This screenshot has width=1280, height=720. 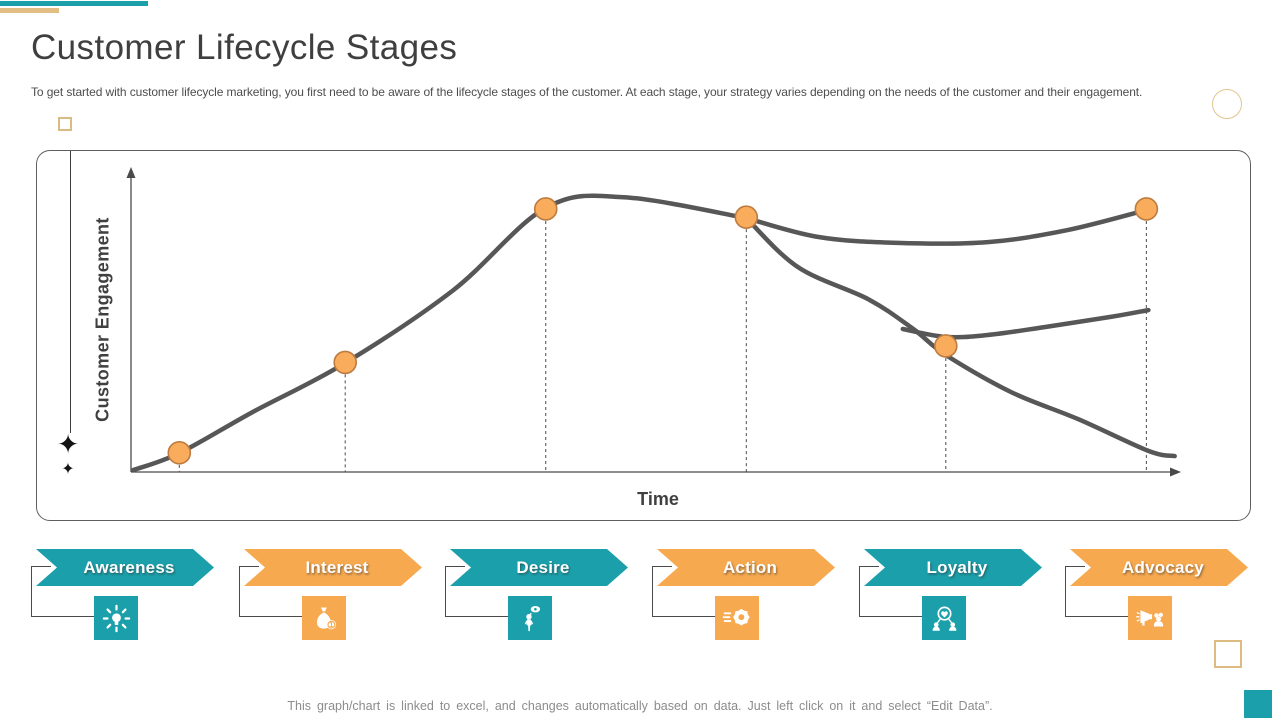 I want to click on stage-banner-advocacy: Advocacy, so click(x=1159, y=567).